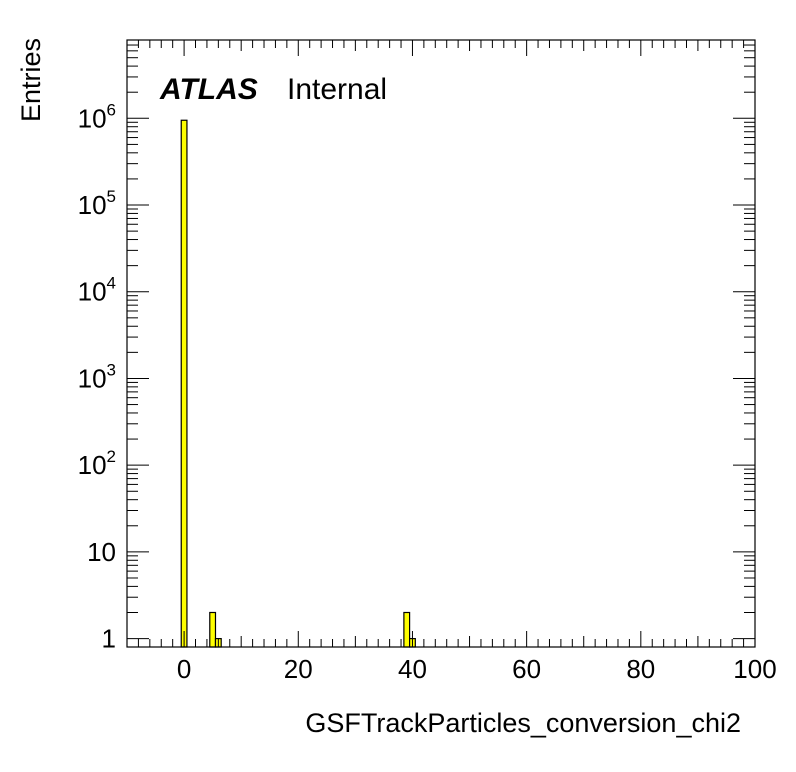  Describe the element at coordinates (97, 116) in the screenshot. I see `y-tick-label: 10⁶` at that location.